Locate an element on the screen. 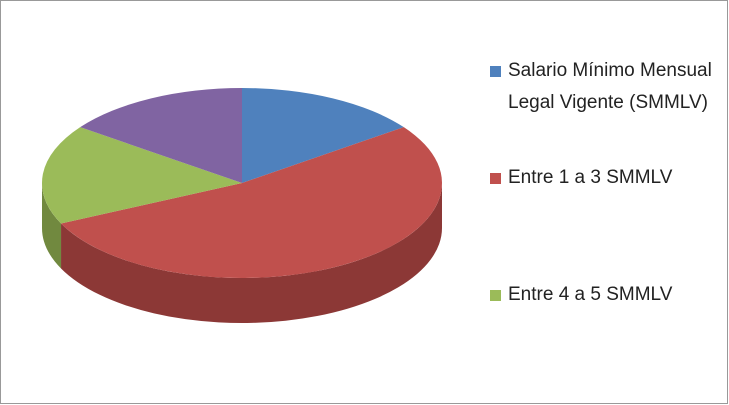 This screenshot has width=729, height=405. legend-entry: Entre 1 a 3 SMMLV is located at coordinates (605, 178).